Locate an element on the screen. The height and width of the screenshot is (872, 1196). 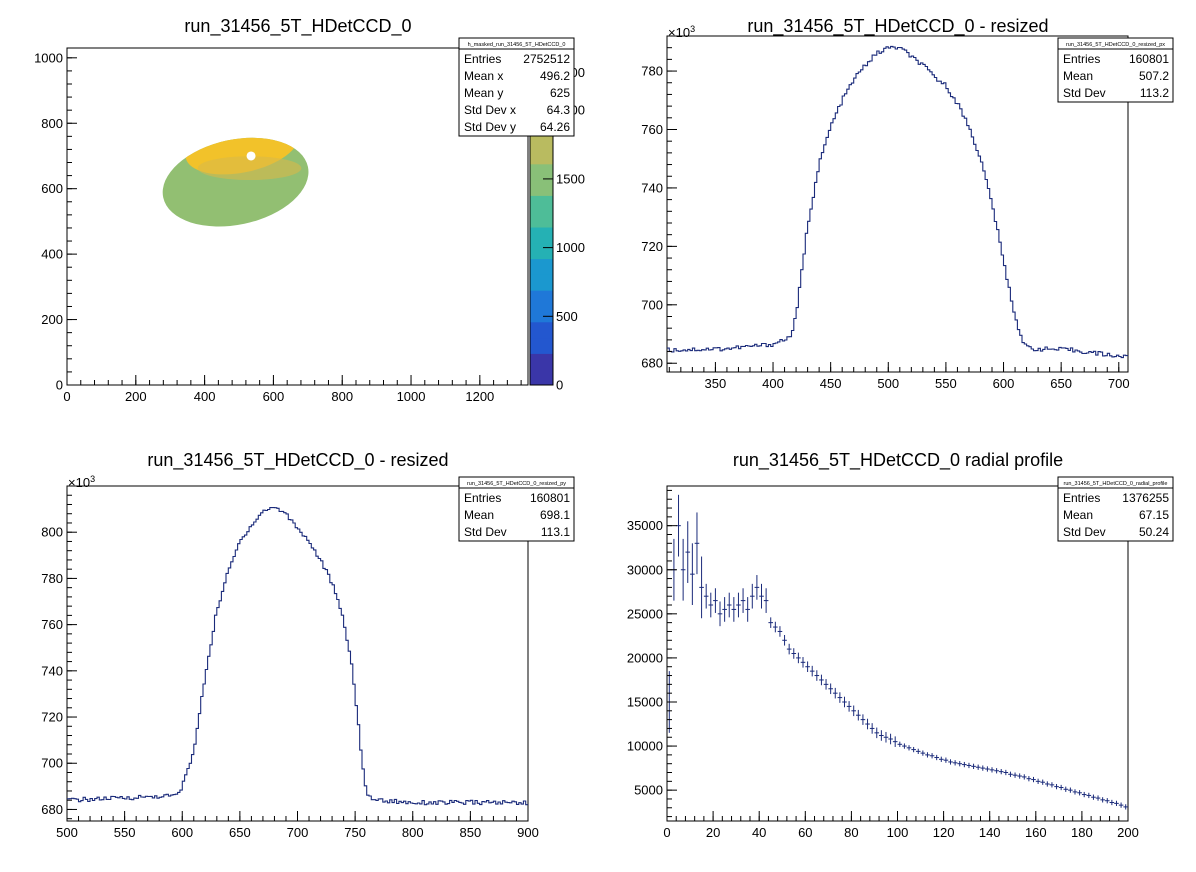
palette-tick-label: 1500 is located at coordinates (570, 178).